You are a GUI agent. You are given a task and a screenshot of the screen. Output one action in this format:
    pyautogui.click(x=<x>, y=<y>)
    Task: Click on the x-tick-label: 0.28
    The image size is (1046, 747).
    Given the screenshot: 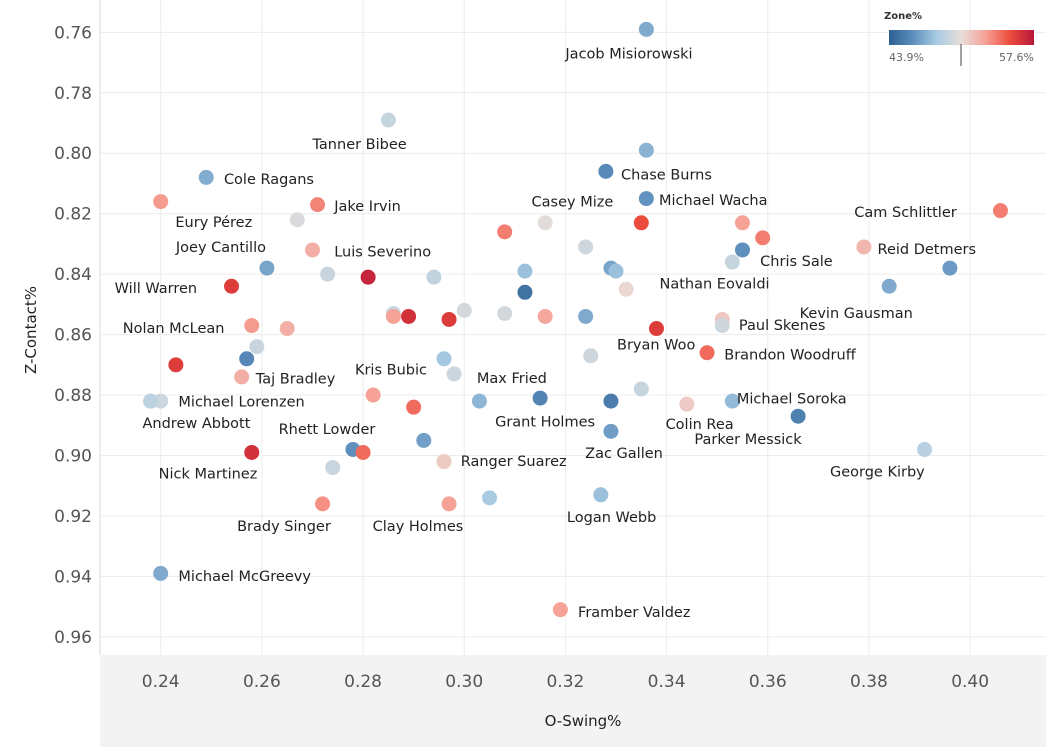 What is the action you would take?
    pyautogui.click(x=363, y=682)
    